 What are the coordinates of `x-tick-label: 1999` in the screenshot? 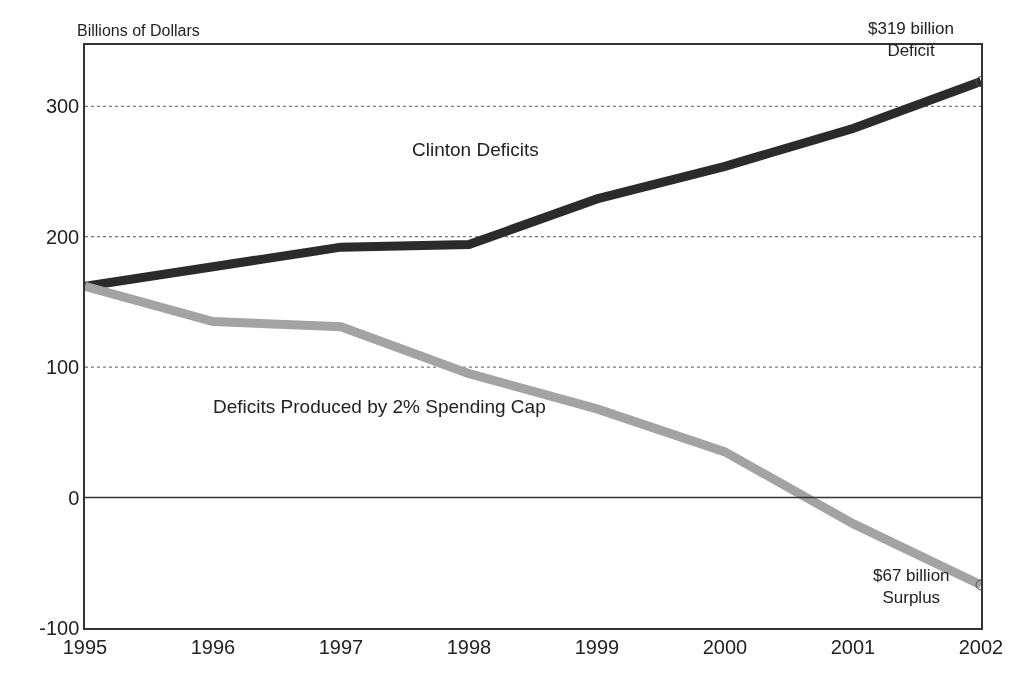 It's located at (597, 646).